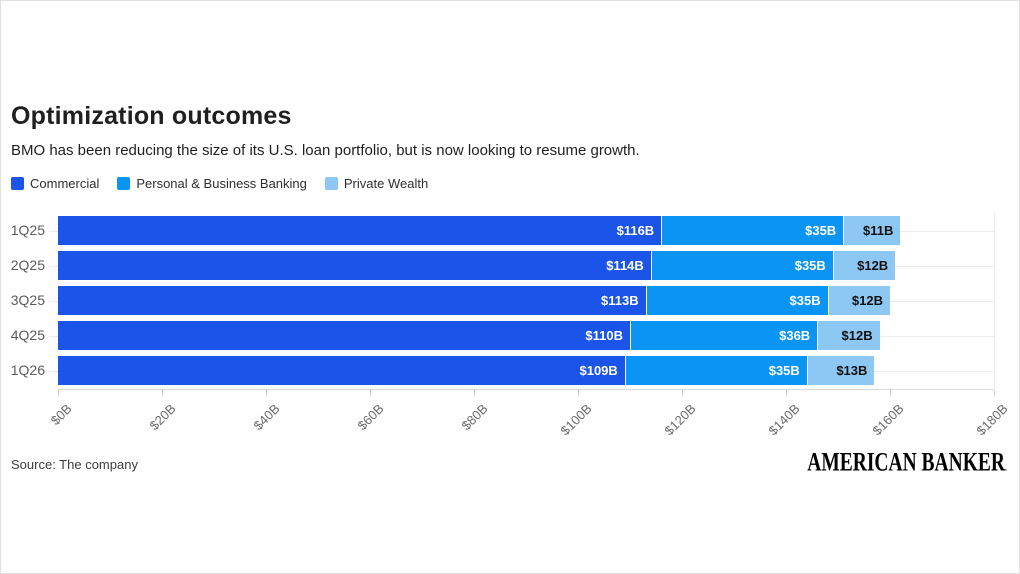  I want to click on bar-segment: $13B, so click(840, 370).